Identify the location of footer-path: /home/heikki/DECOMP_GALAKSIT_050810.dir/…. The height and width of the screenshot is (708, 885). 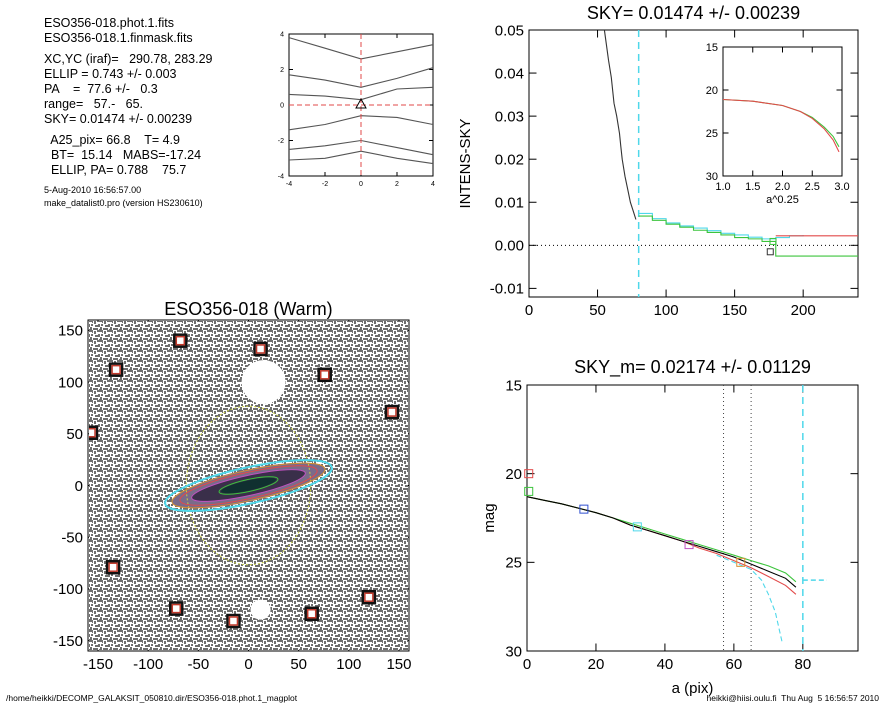
(152, 698).